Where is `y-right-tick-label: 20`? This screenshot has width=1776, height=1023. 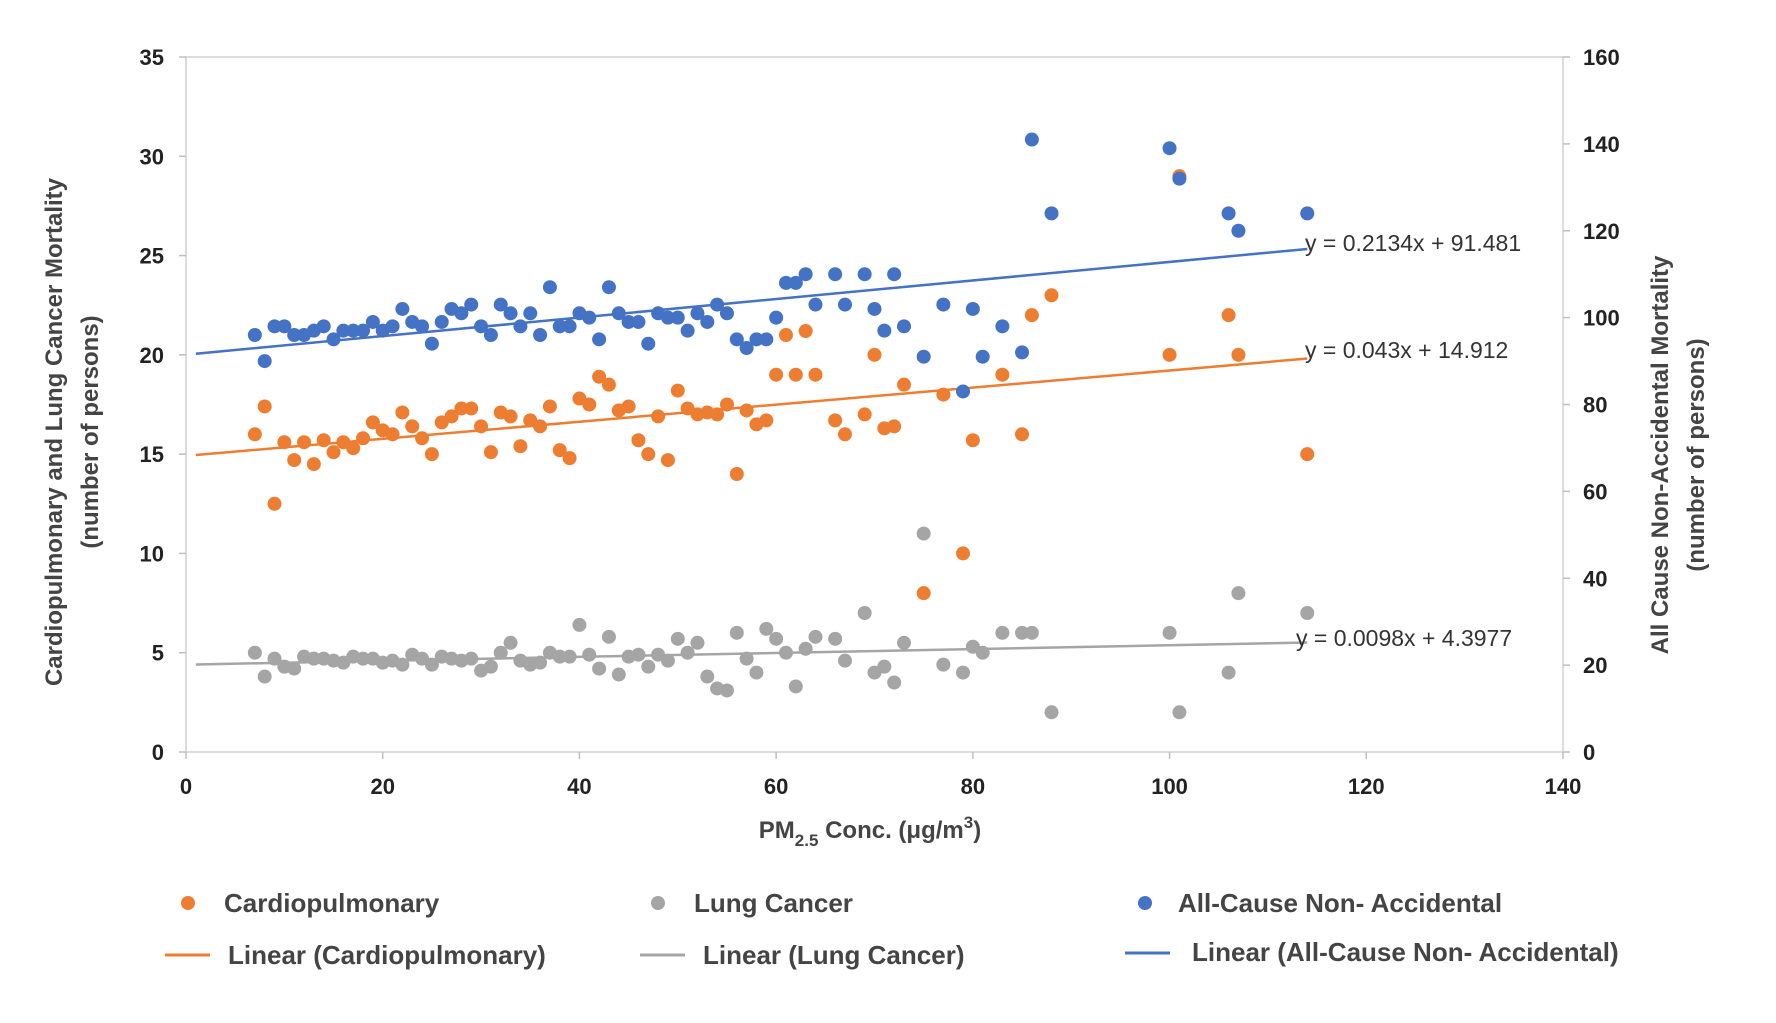
y-right-tick-label: 20 is located at coordinates (1595, 665).